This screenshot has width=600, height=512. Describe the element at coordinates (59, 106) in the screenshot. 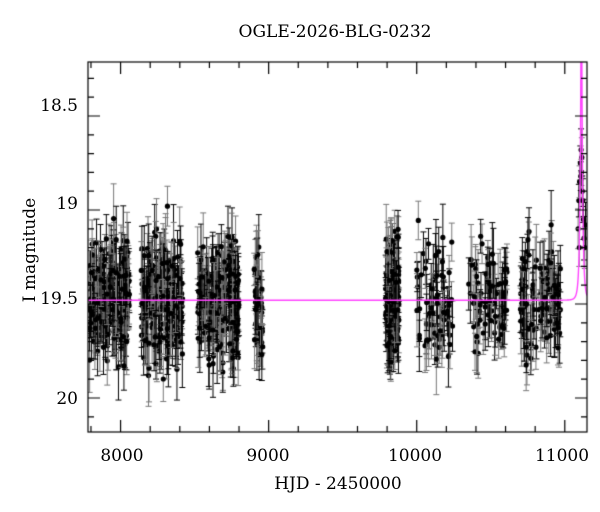

I see `y-tick-label: 18.5` at that location.